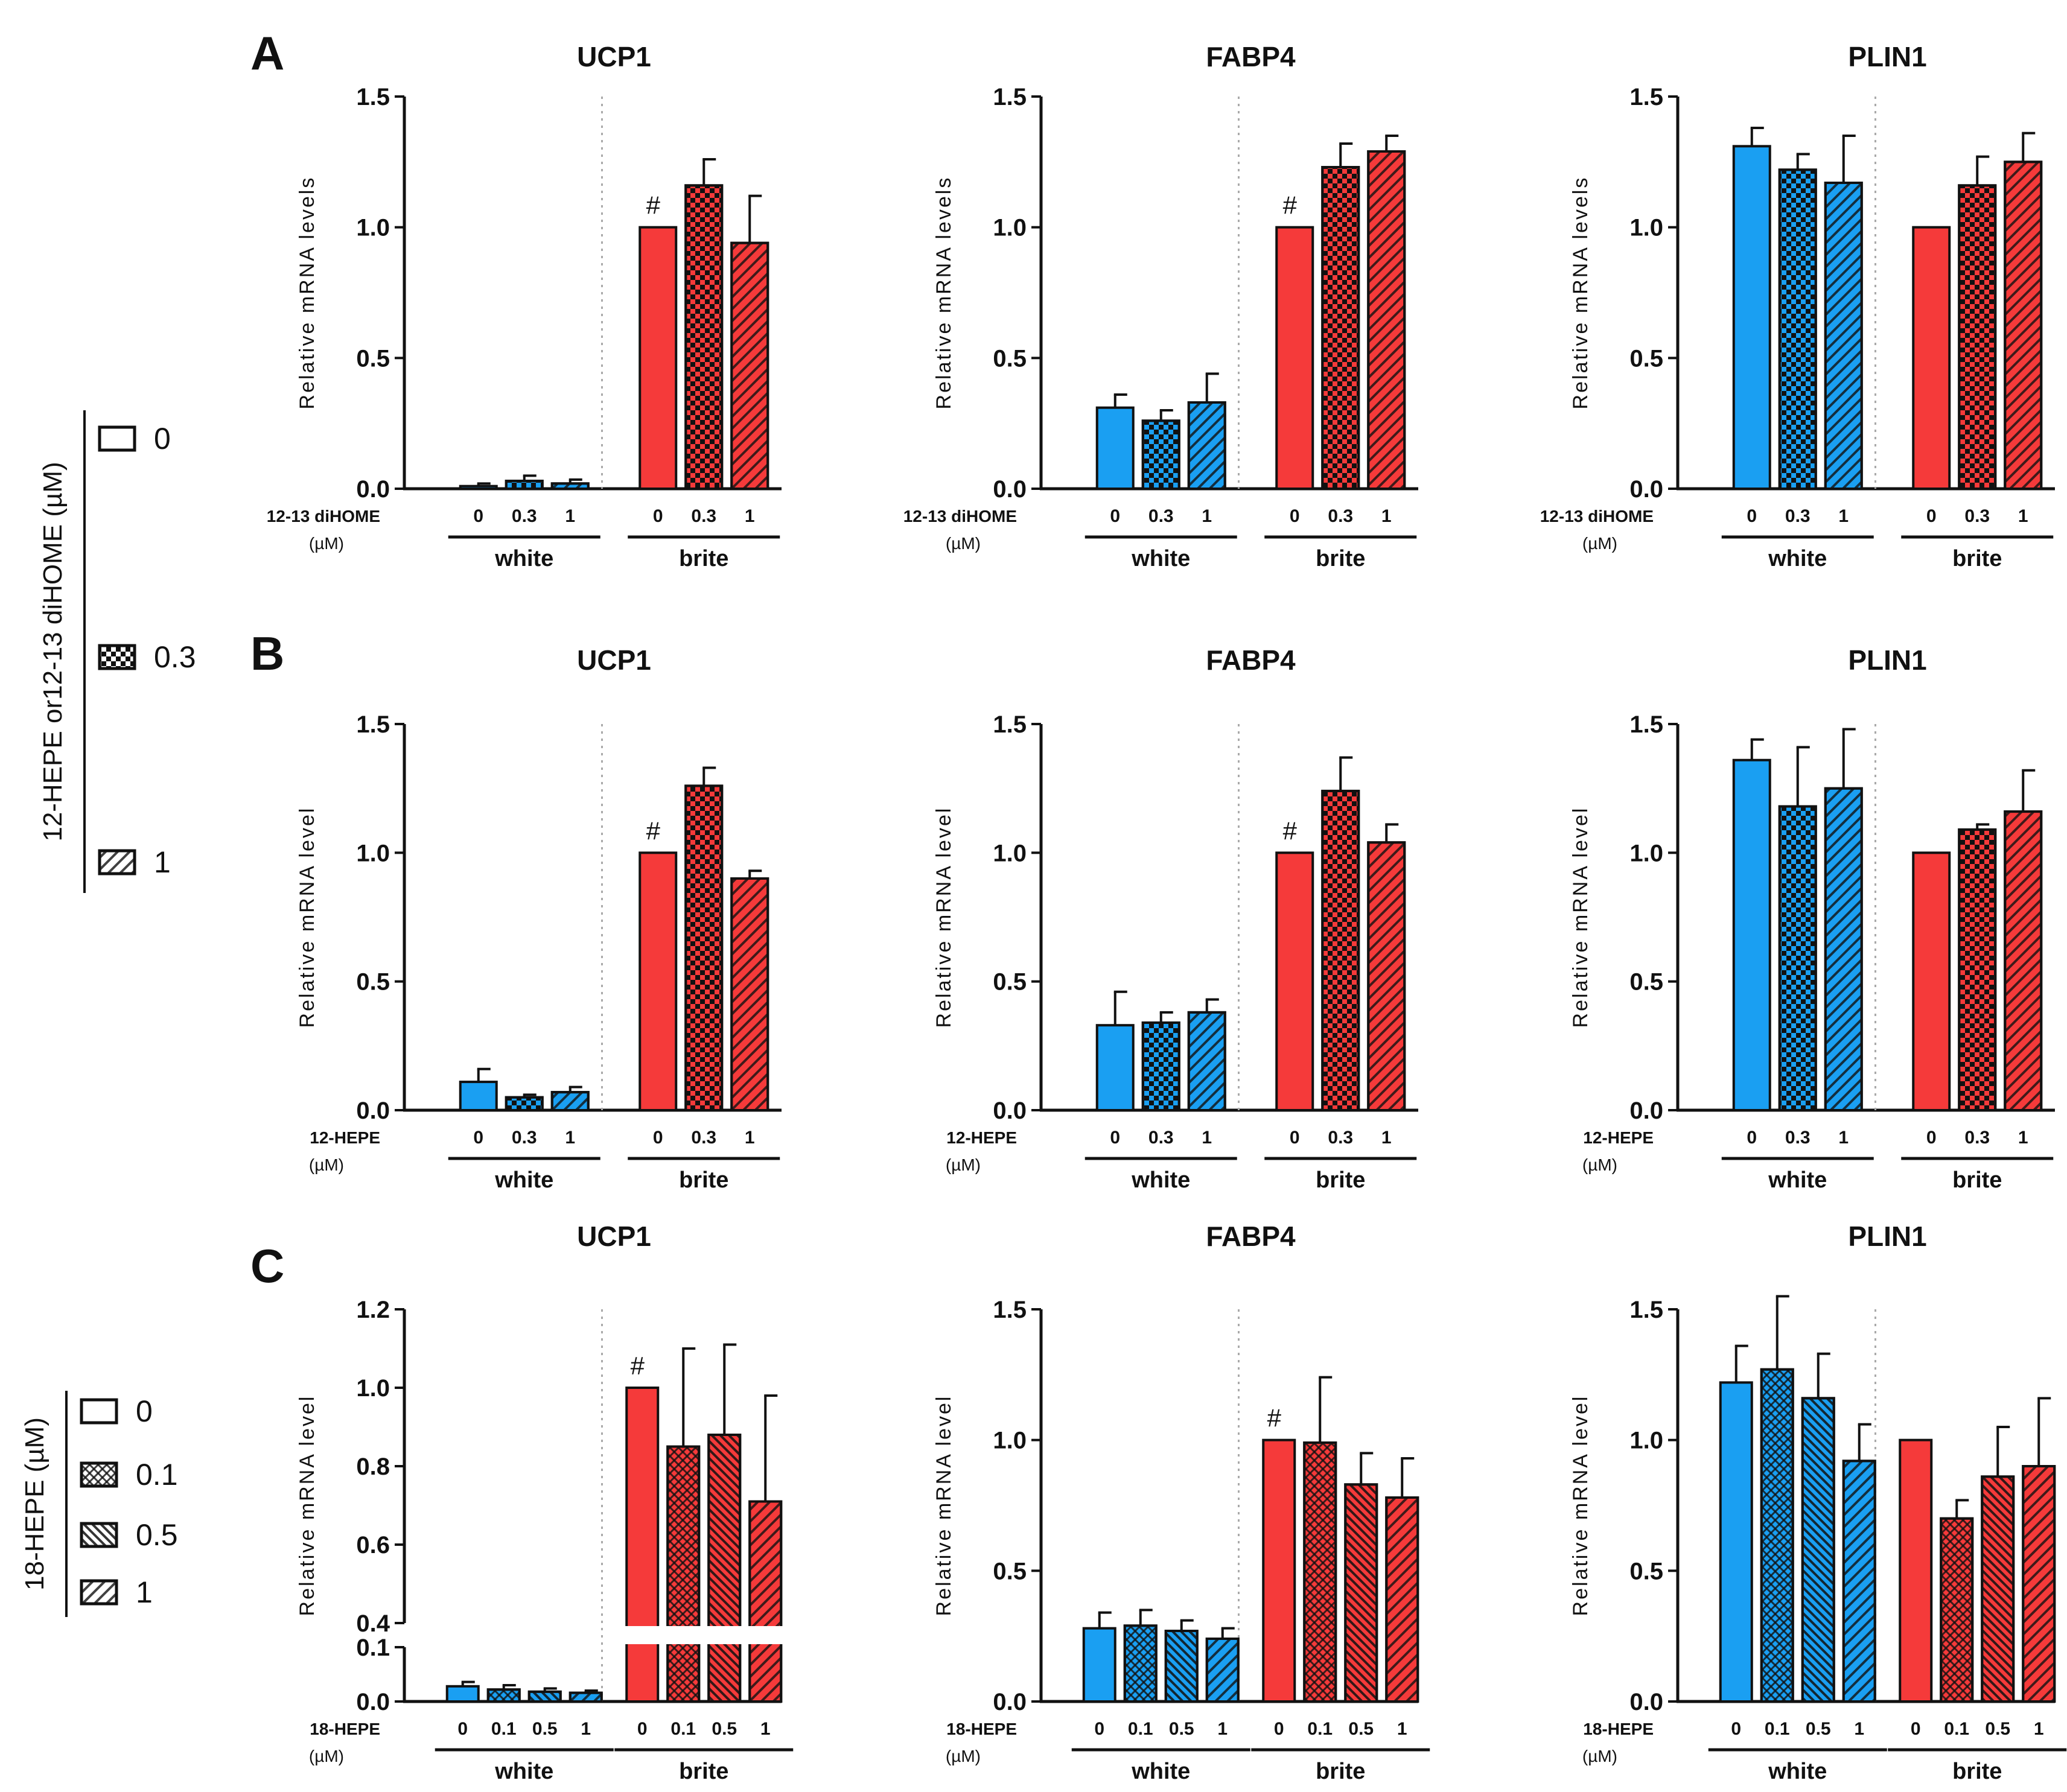 The height and width of the screenshot is (1792, 2067). What do you see at coordinates (704, 1635) in the screenshot?
I see `axis-break-gap` at bounding box center [704, 1635].